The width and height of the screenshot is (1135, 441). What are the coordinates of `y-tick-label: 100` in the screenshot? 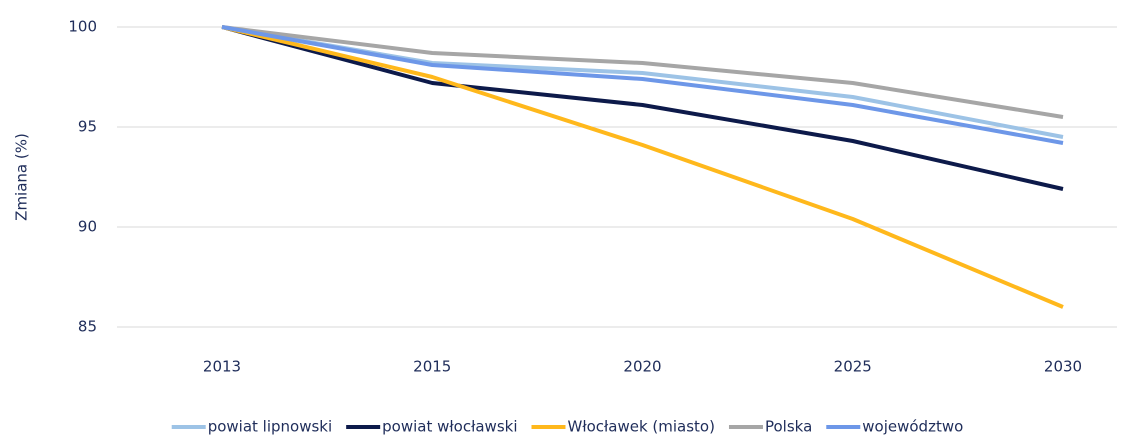 It's located at (82, 27).